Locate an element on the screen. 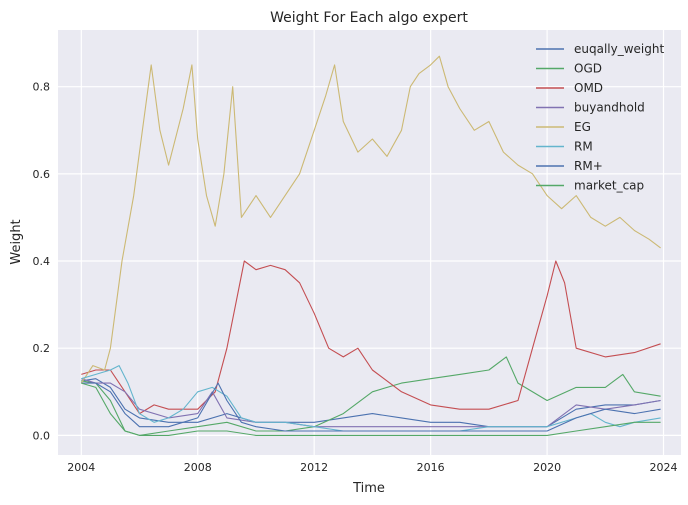 This screenshot has height=505, width=688. legend-label: OGD is located at coordinates (588, 69).